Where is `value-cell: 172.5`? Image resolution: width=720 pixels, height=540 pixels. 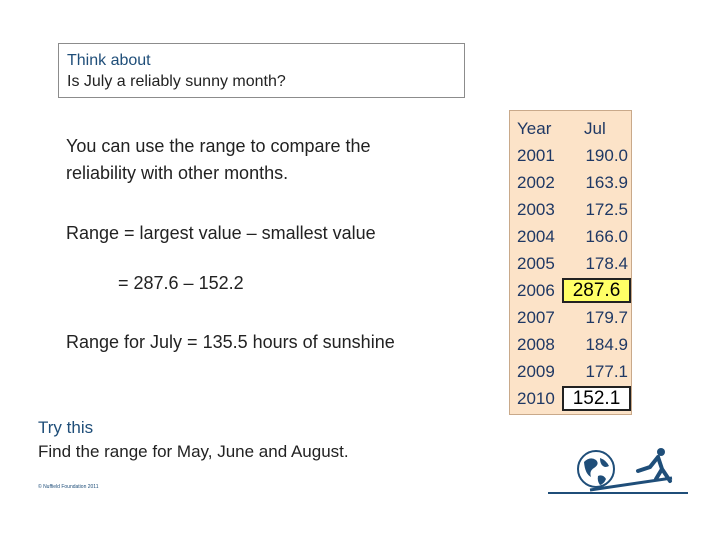 value-cell: 172.5 is located at coordinates (606, 209).